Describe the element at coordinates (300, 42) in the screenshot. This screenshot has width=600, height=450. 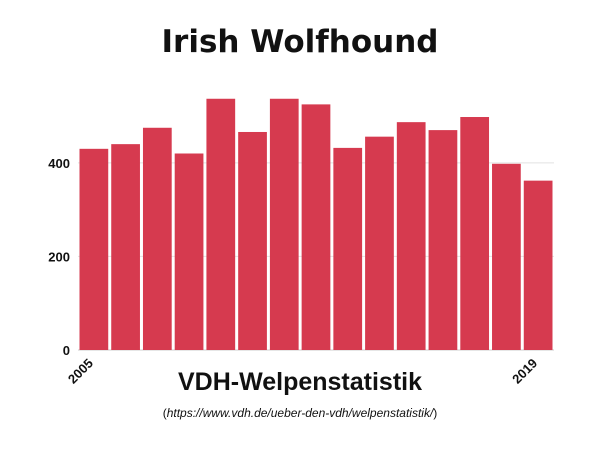
I see `chart-title: Irish Wolfhound` at that location.